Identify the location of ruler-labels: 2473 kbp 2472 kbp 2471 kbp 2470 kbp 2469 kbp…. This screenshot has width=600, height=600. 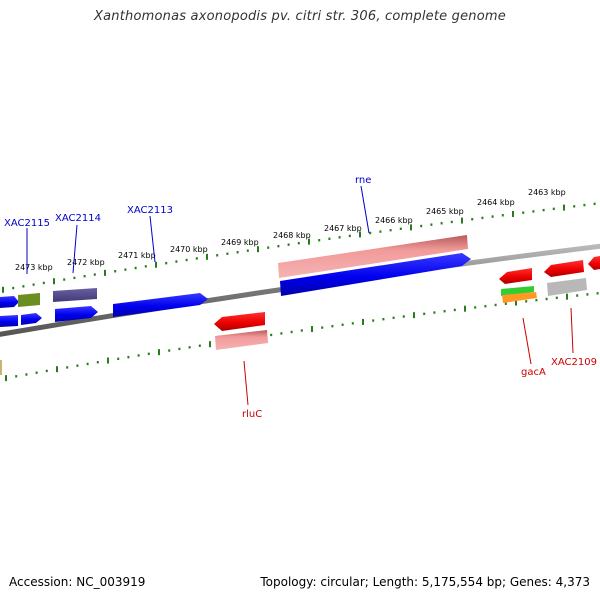
(290, 230).